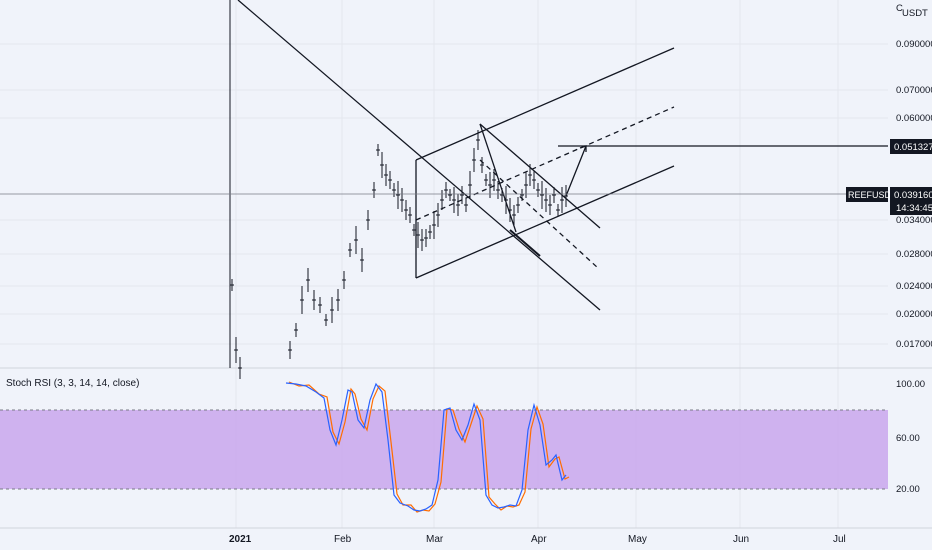 The image size is (932, 550). Describe the element at coordinates (343, 539) in the screenshot. I see `x-tick: Feb` at that location.